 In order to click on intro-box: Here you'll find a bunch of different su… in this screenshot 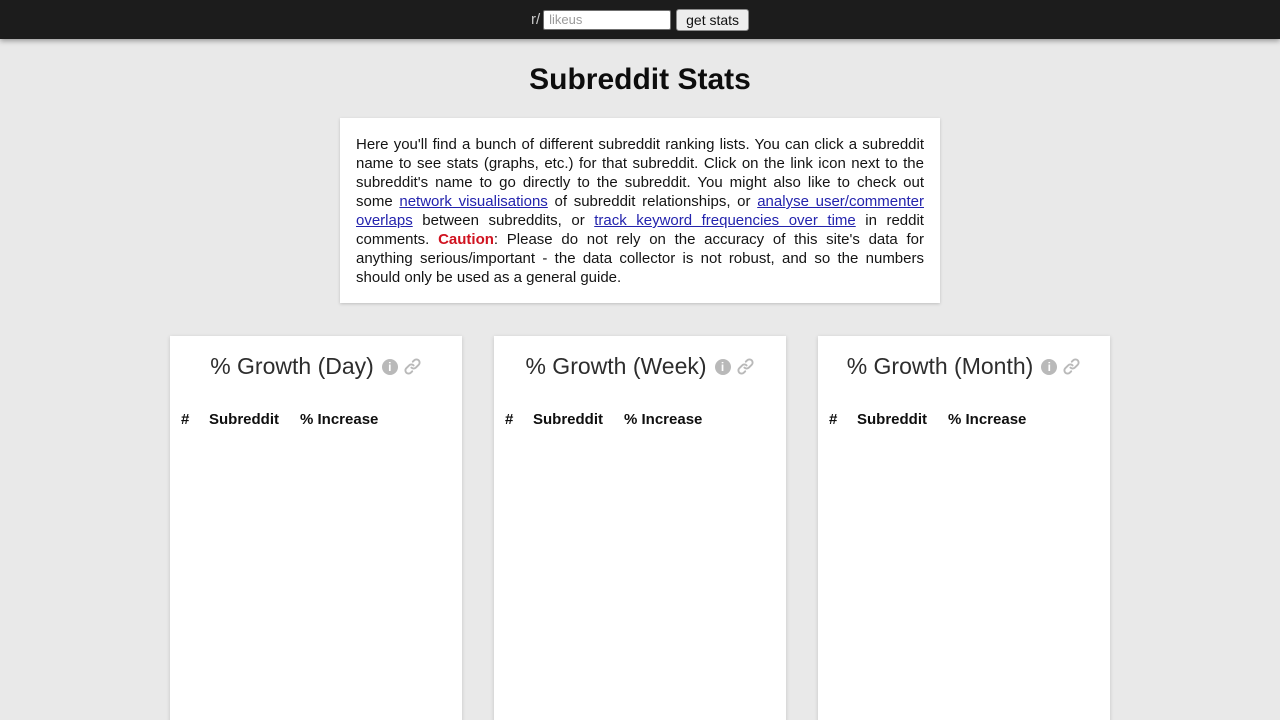, I will do `click(640, 210)`.